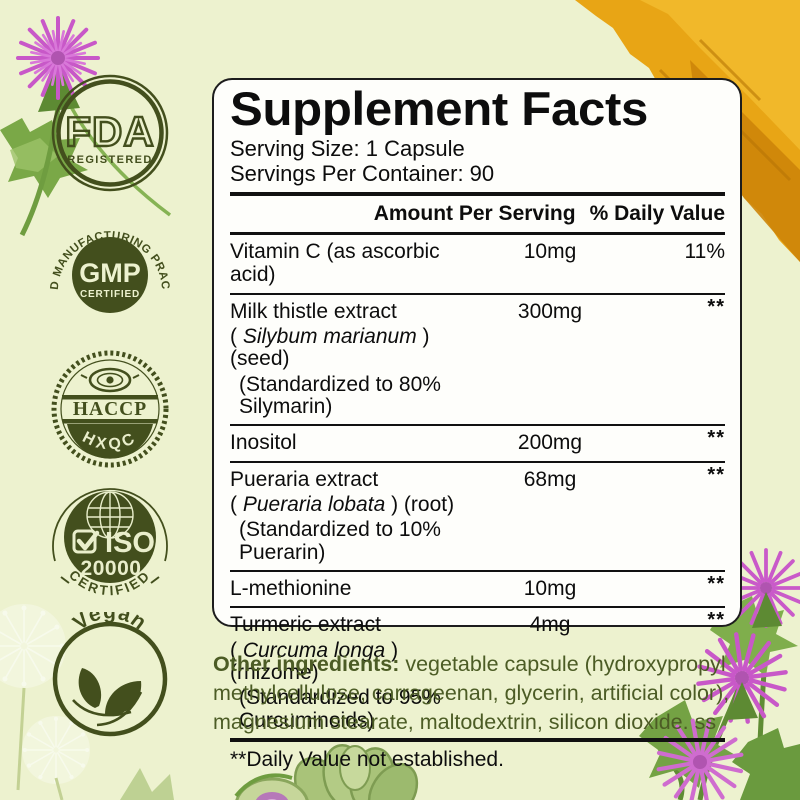  I want to click on ingredient-latin-line: ( Silybum marianum ) (seed), so click(330, 348).